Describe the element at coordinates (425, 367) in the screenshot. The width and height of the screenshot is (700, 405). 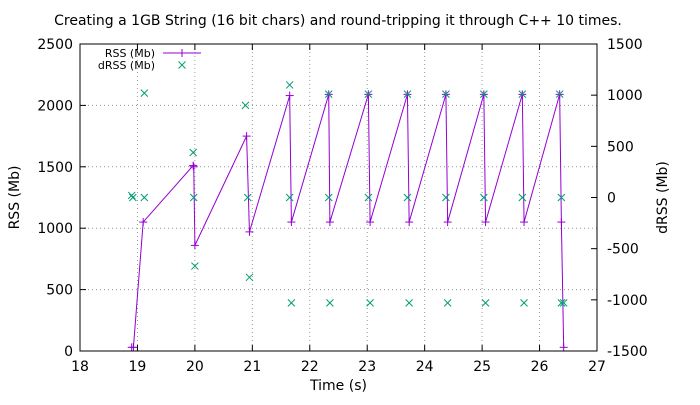
I see `x-tick-label: 24` at that location.